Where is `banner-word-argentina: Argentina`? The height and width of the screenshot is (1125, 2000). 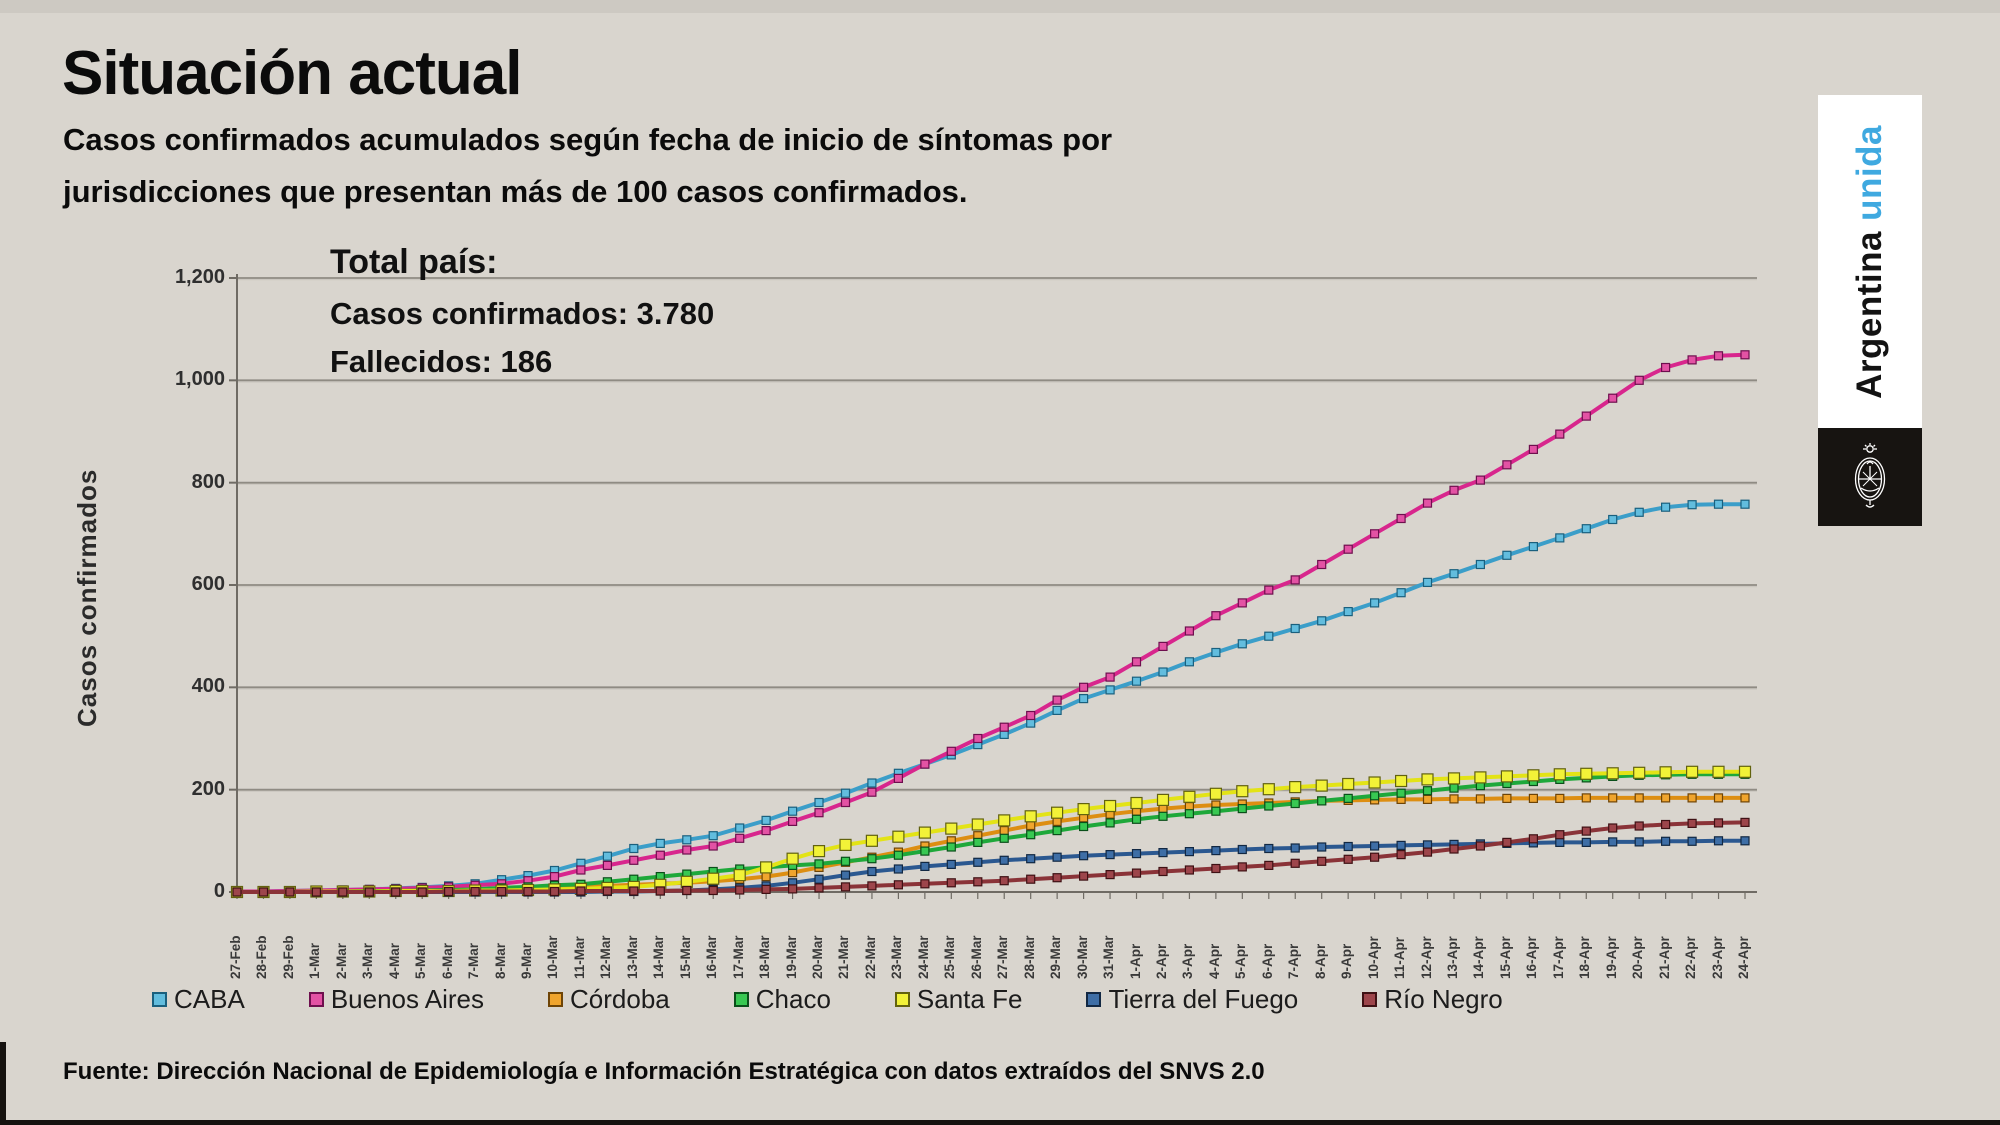 banner-word-argentina: Argentina is located at coordinates (1869, 314).